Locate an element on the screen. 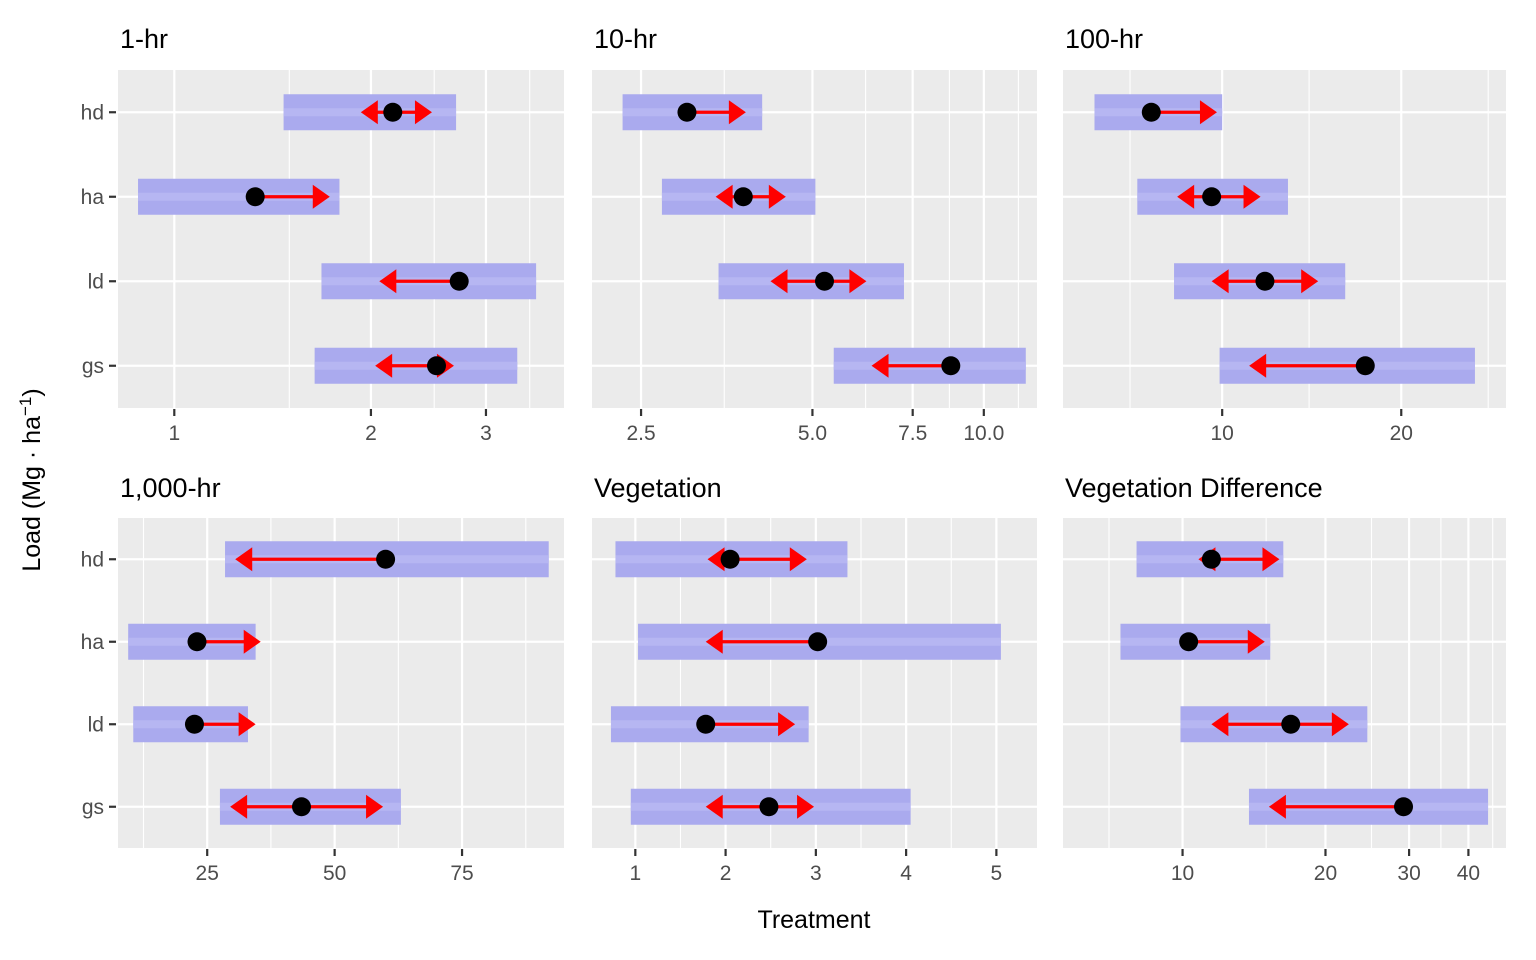  y-tick-label-ha: ha is located at coordinates (93, 197).